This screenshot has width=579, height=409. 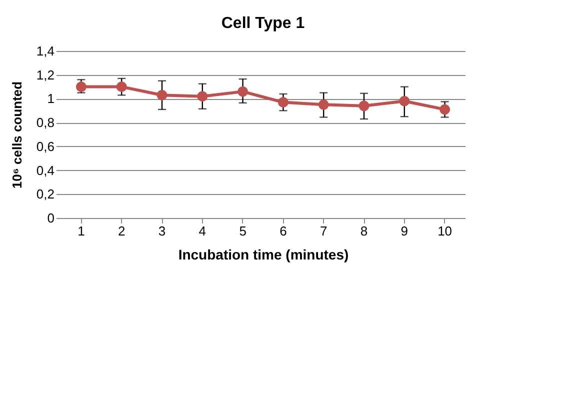 I want to click on x-tick-label: 10, so click(x=445, y=231).